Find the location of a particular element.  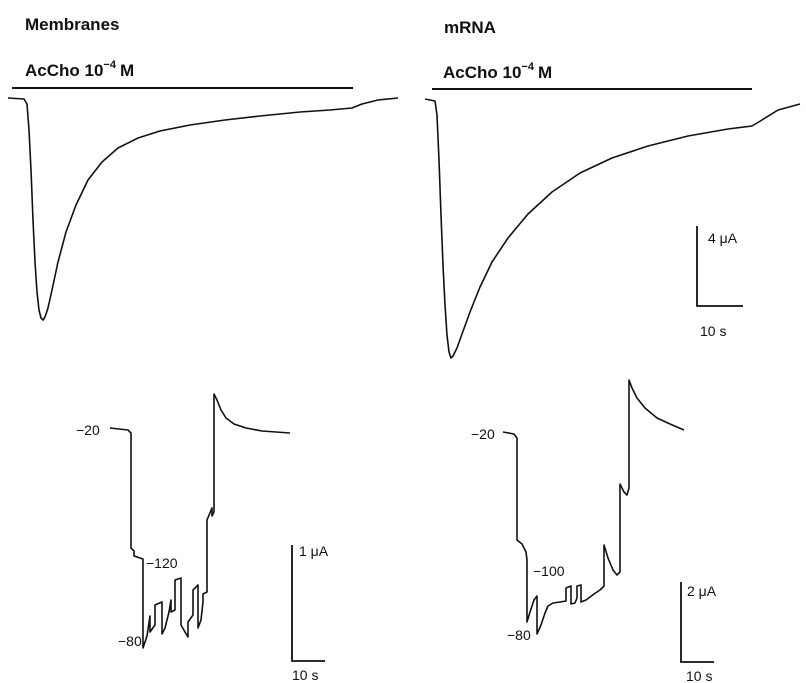

holding-potential-left: −20 is located at coordinates (88, 430).